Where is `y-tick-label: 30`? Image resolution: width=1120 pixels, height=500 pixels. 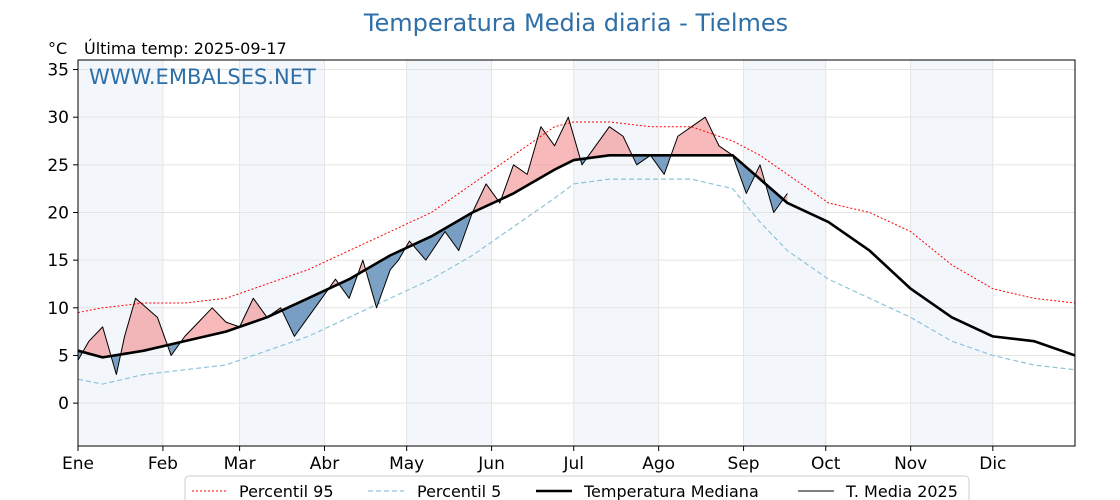 y-tick-label: 30 is located at coordinates (58, 118).